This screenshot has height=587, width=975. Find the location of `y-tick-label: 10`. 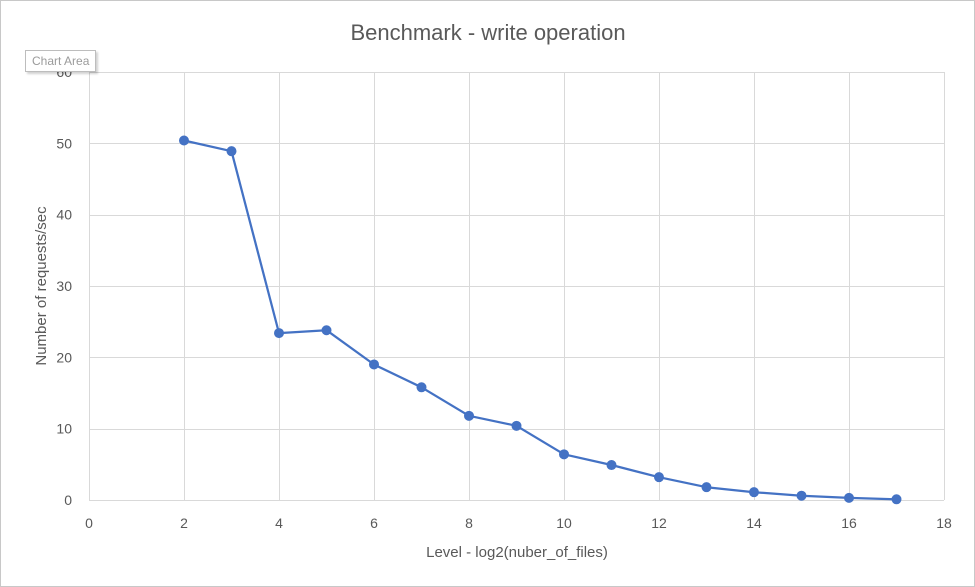

y-tick-label: 10 is located at coordinates (64, 429).